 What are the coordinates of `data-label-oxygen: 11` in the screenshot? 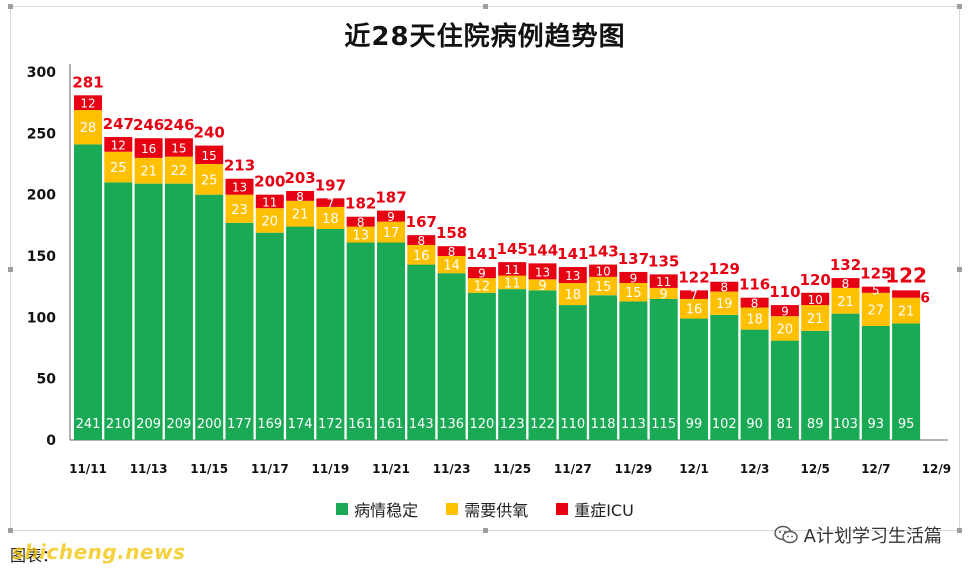 It's located at (512, 283).